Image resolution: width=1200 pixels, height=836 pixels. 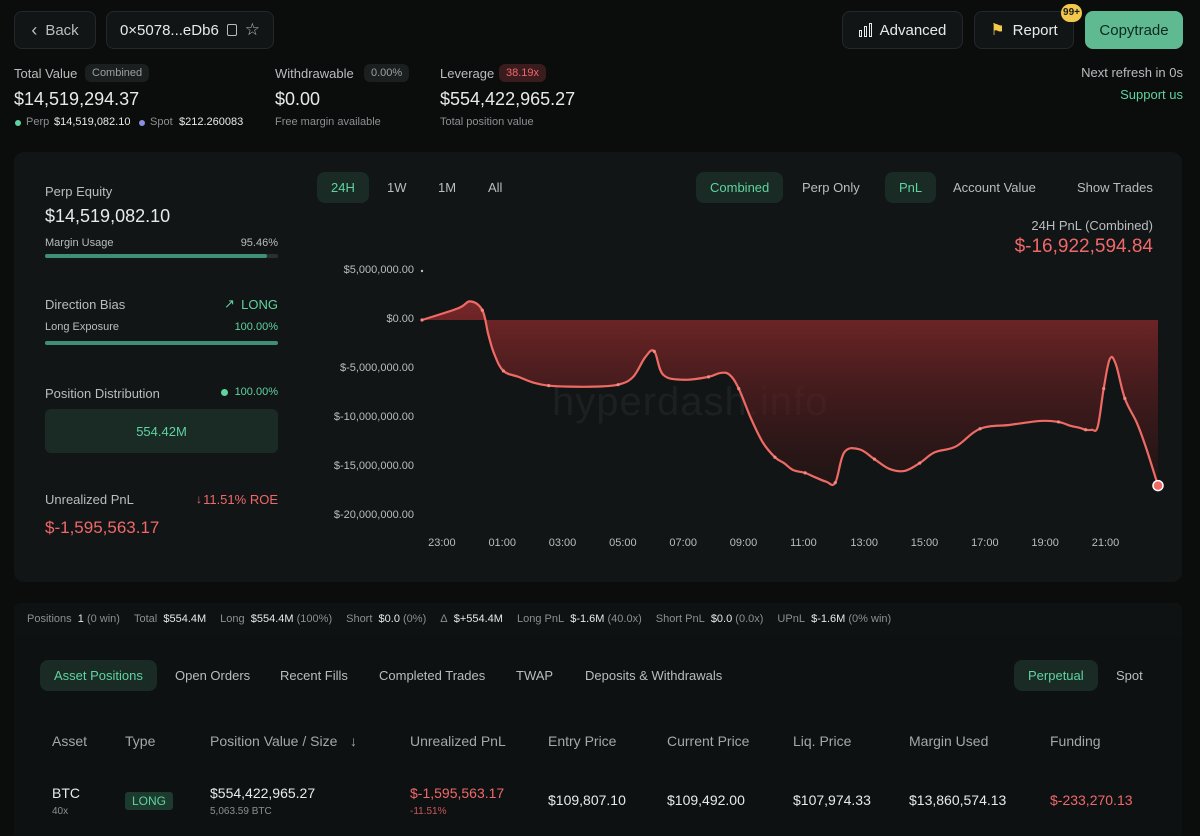 I want to click on asset-name: BTC, so click(x=66, y=793).